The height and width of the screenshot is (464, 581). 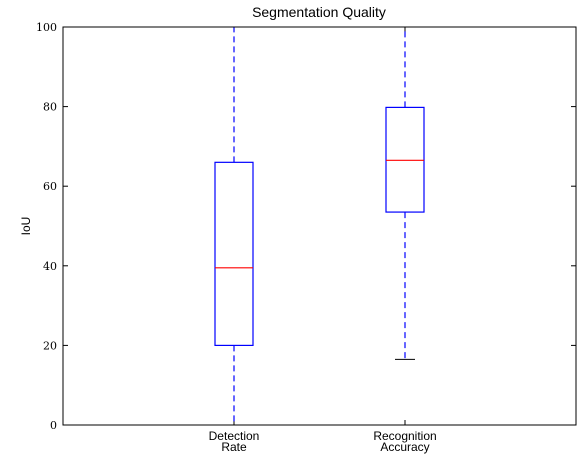 I want to click on y-axis-label: IoU, so click(x=26, y=226).